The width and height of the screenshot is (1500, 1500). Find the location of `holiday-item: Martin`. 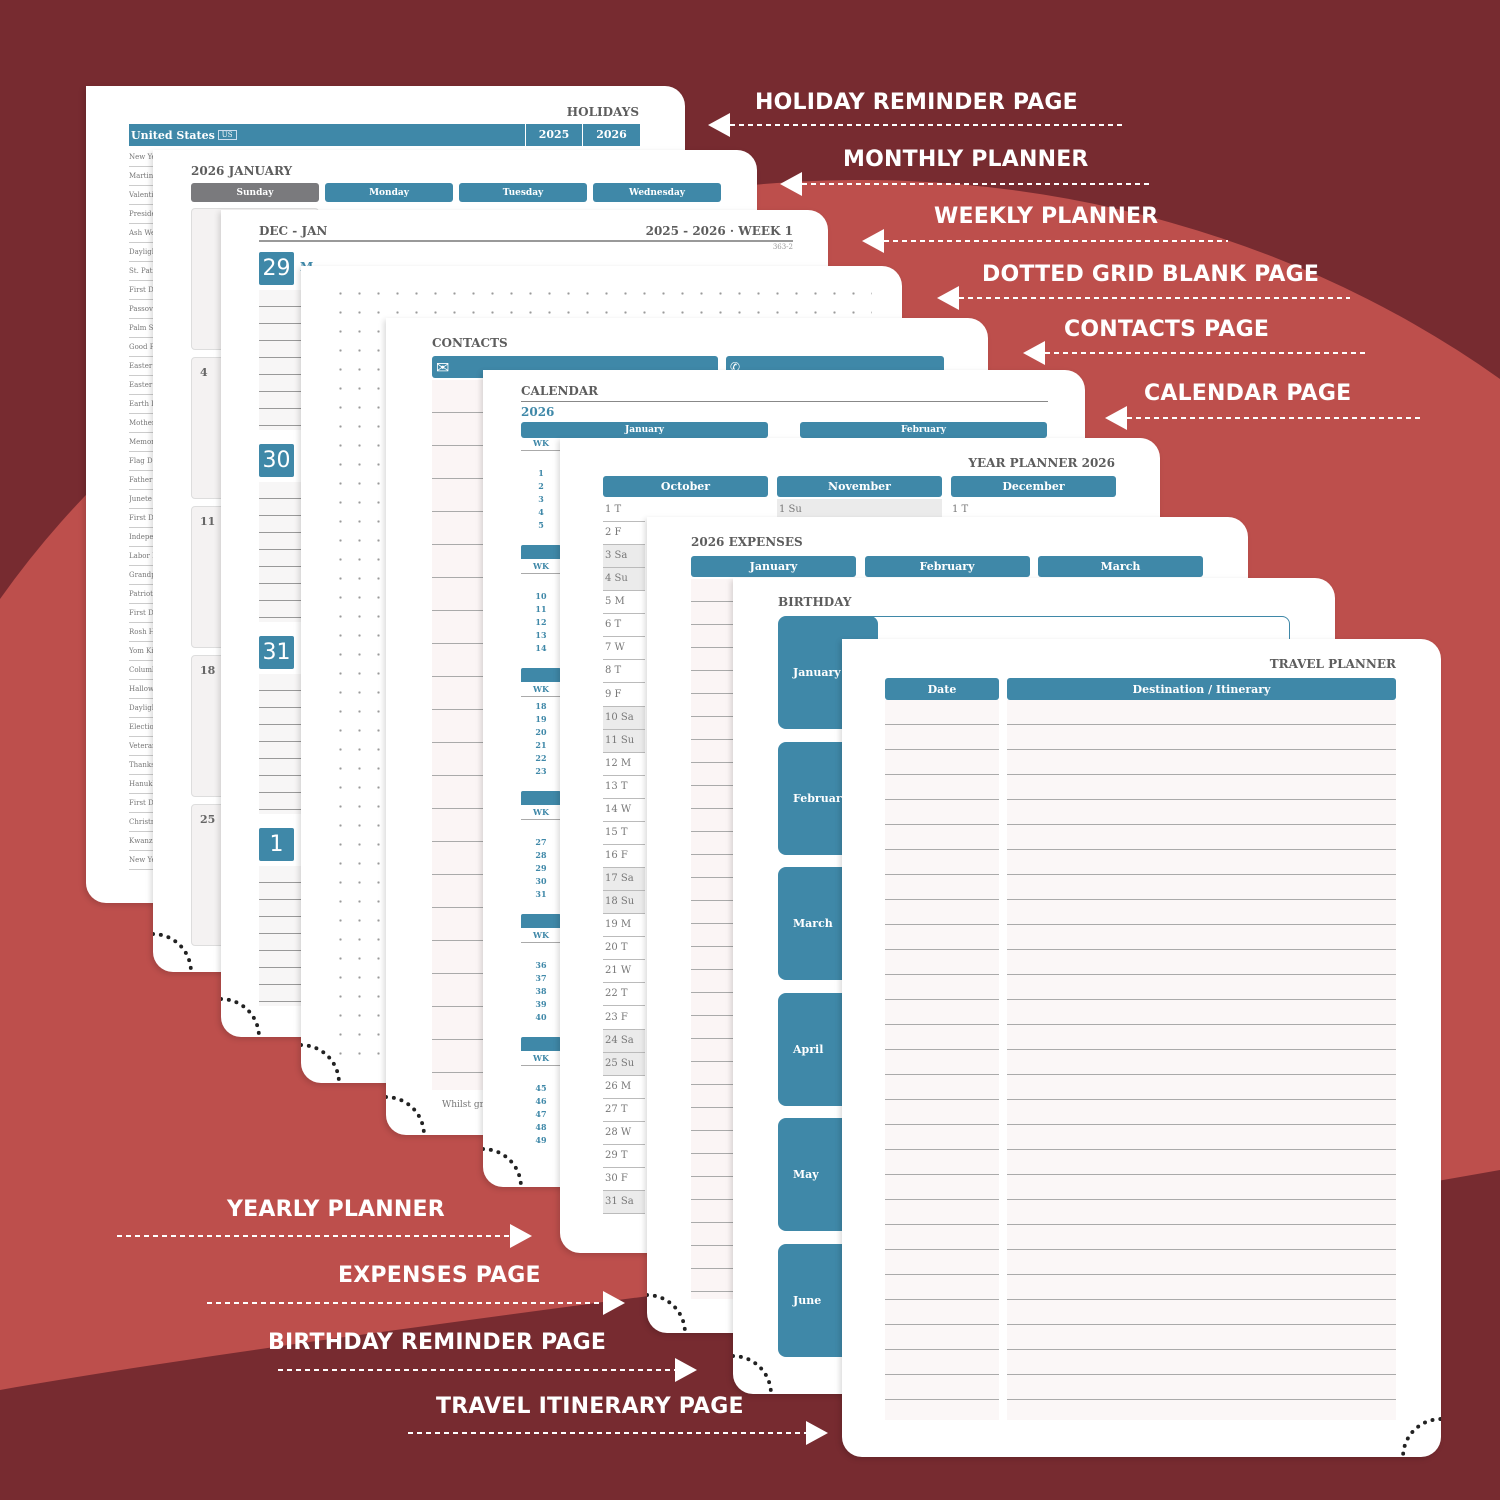

holiday-item: Martin is located at coordinates (144, 176).